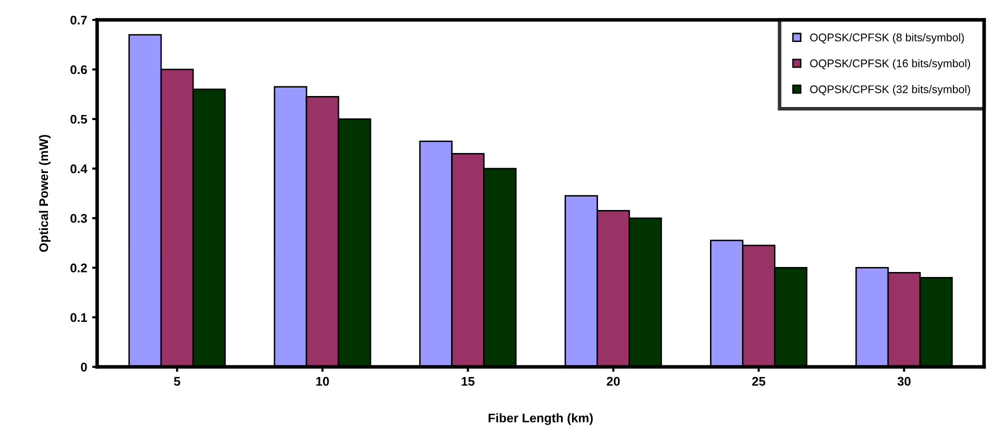 The height and width of the screenshot is (442, 991). Describe the element at coordinates (79, 317) in the screenshot. I see `y-tick-label: 0.1` at that location.